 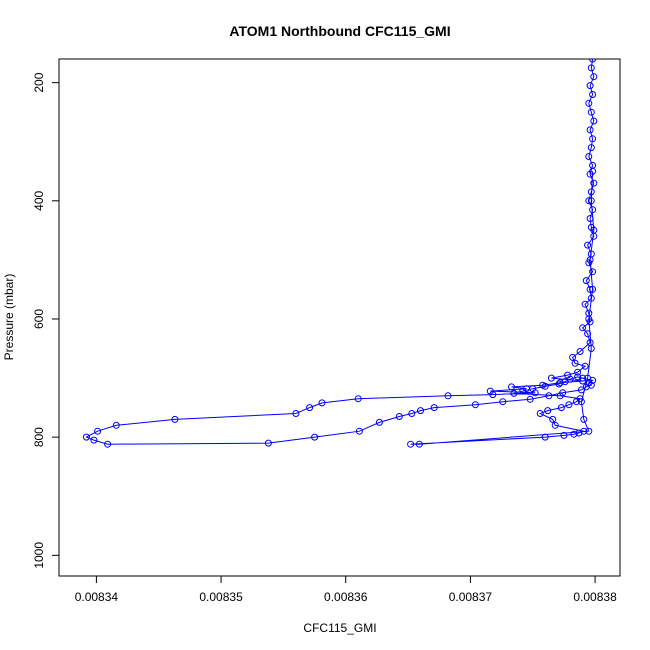 I want to click on x-tick-label: 0.00834, so click(x=97, y=597).